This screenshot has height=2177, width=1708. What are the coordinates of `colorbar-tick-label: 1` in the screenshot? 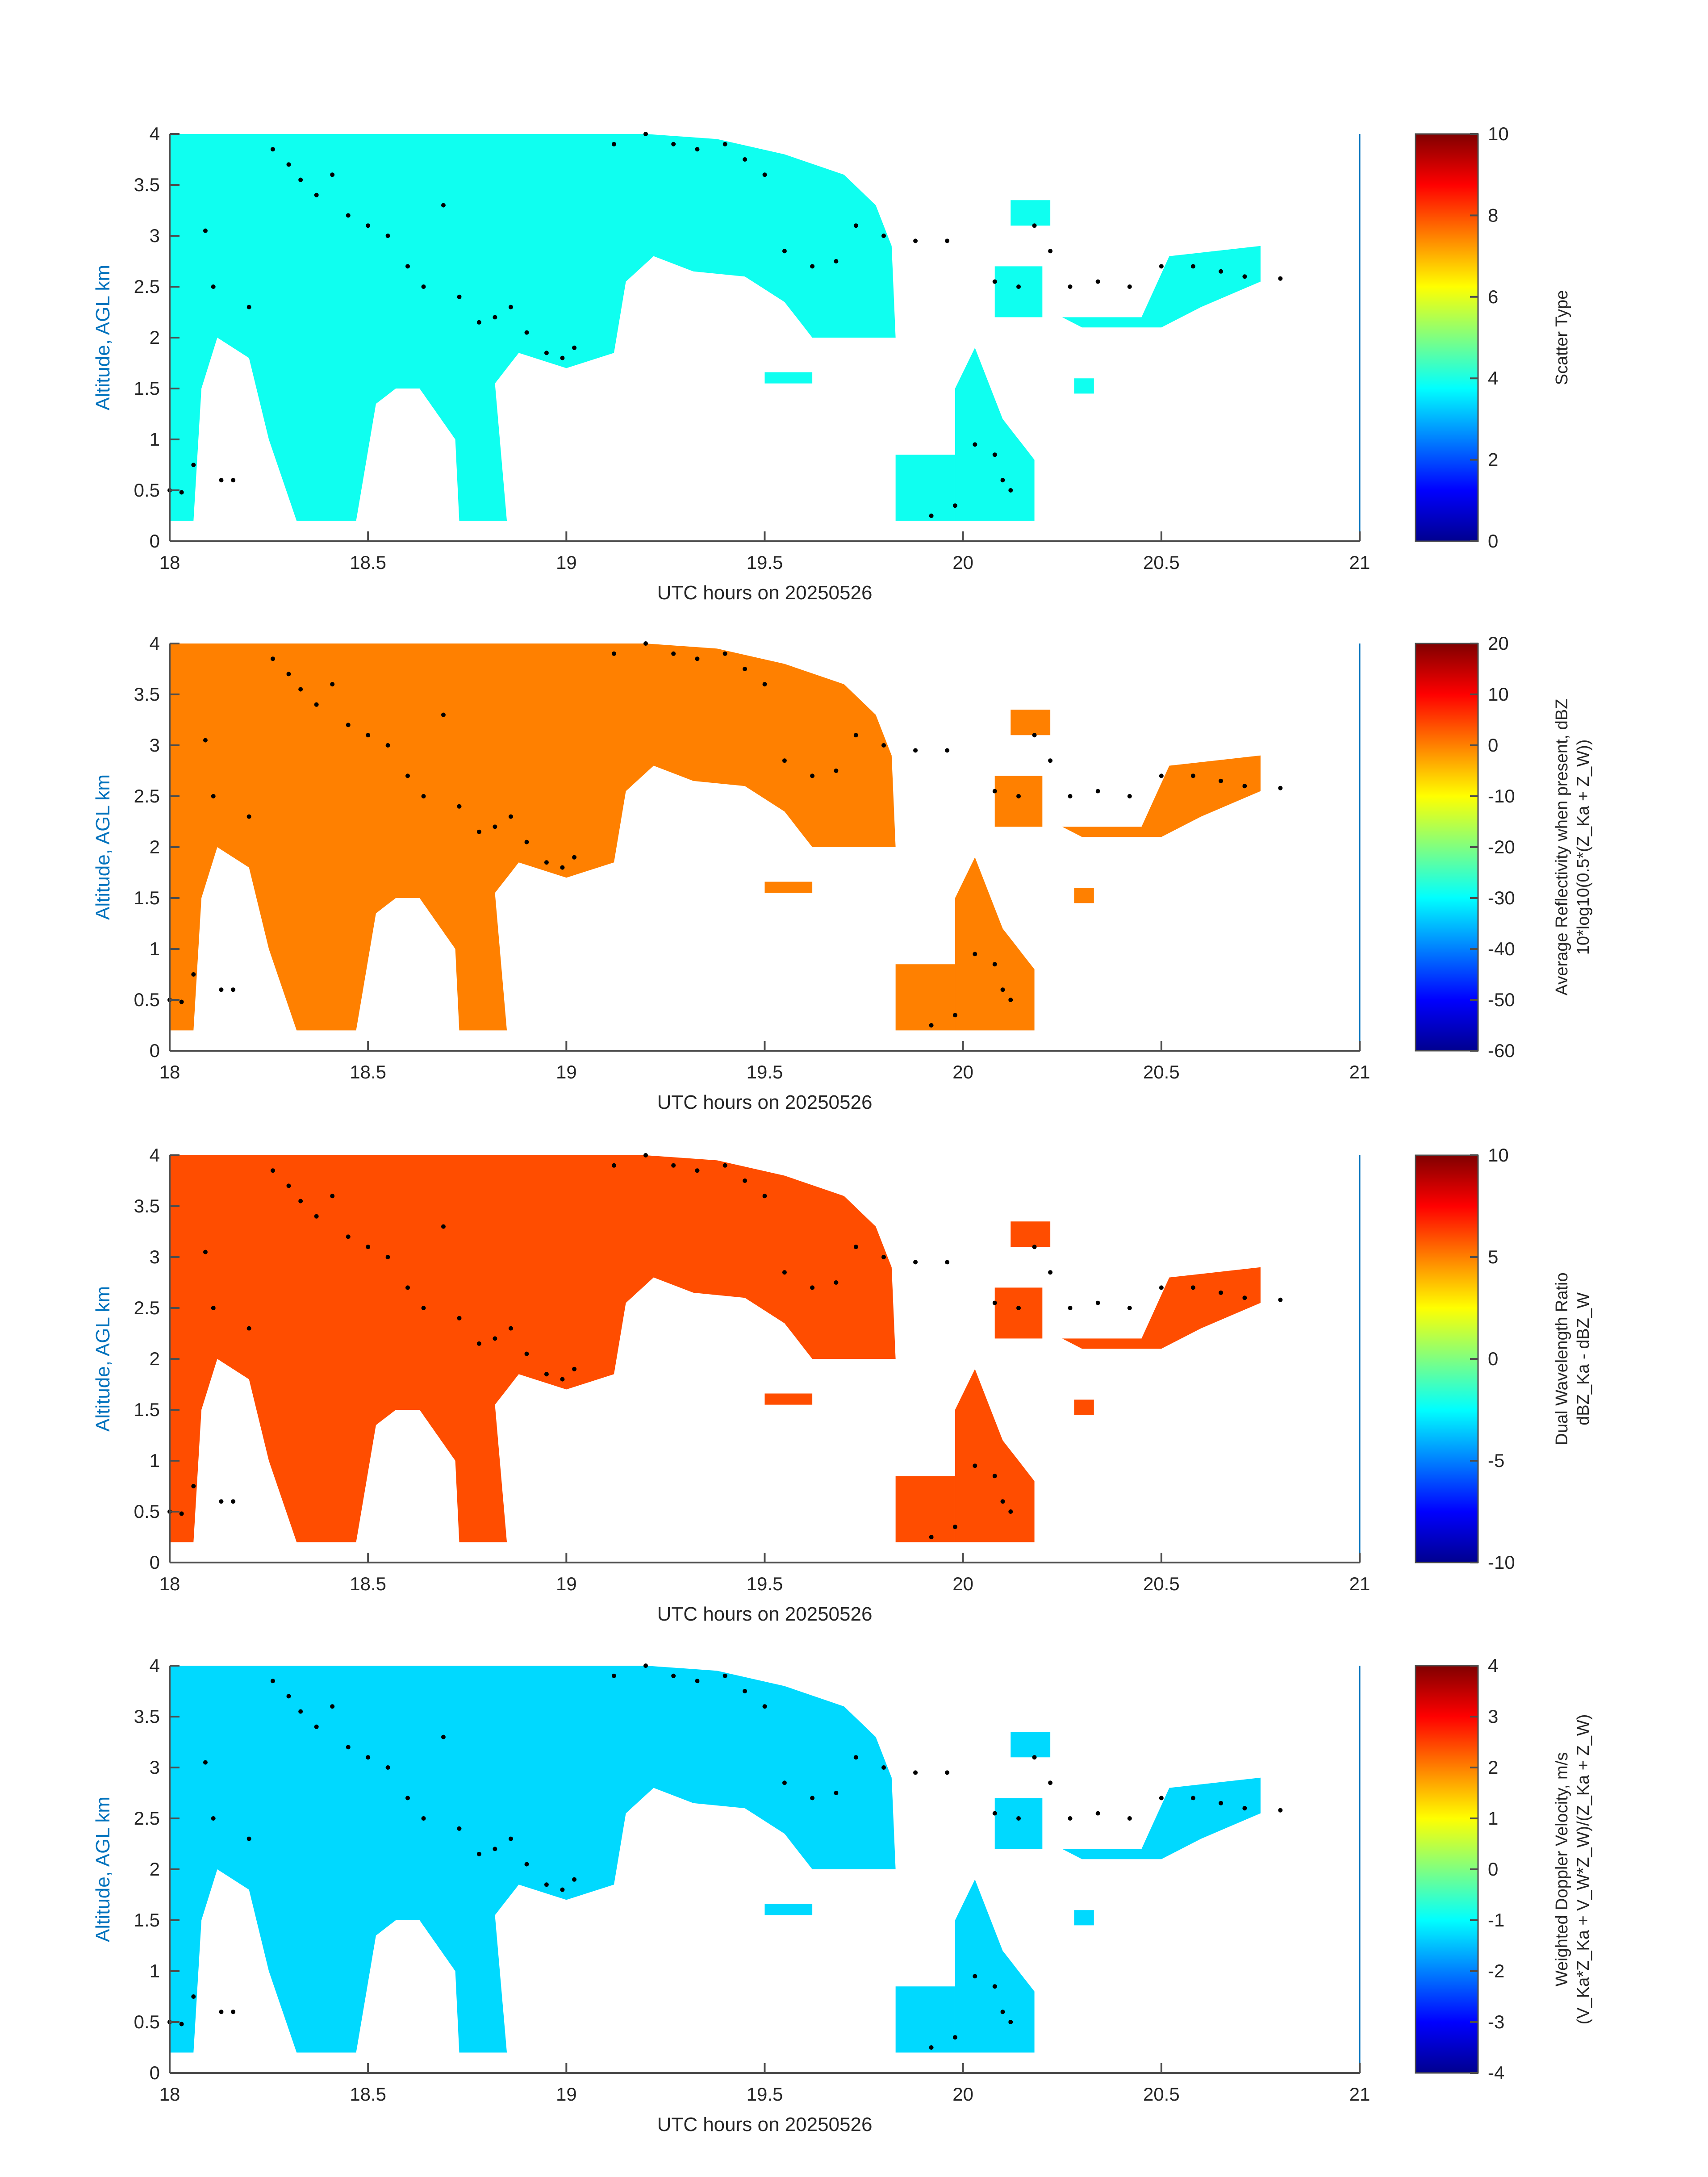 It's located at (1493, 1818).